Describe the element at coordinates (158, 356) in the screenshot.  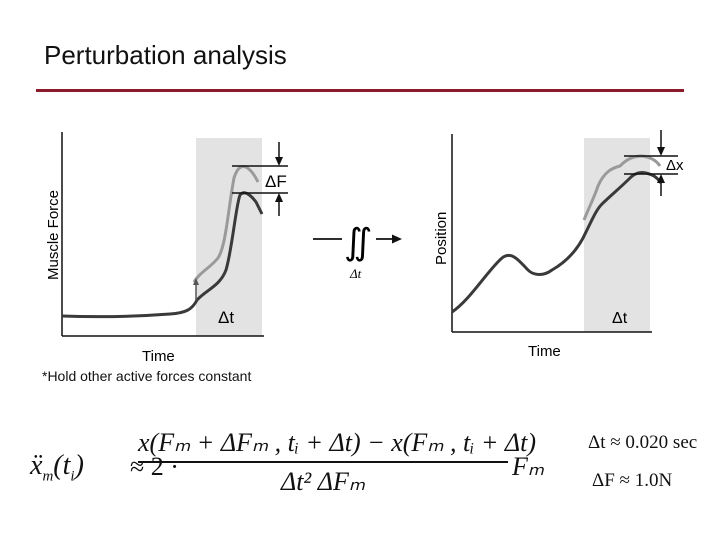
I see `left-x-label: Time` at that location.